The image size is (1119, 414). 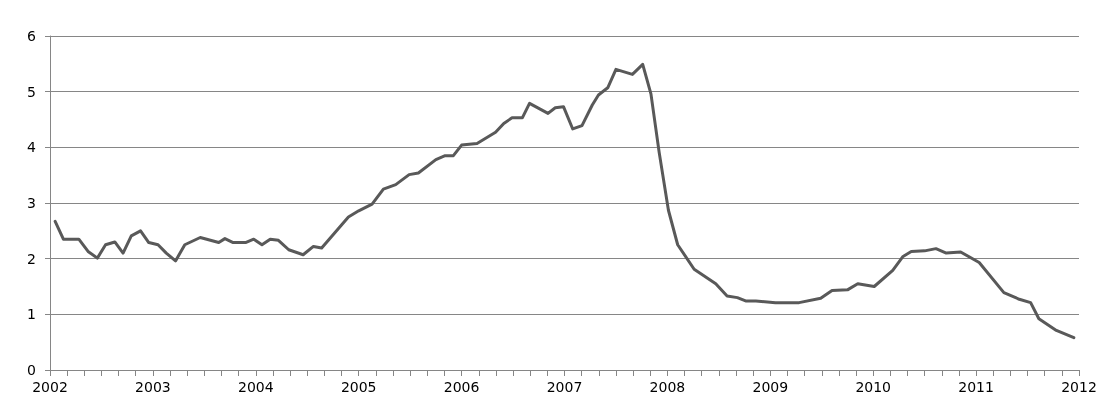 I want to click on y-tick-label: 5, so click(x=31, y=91).